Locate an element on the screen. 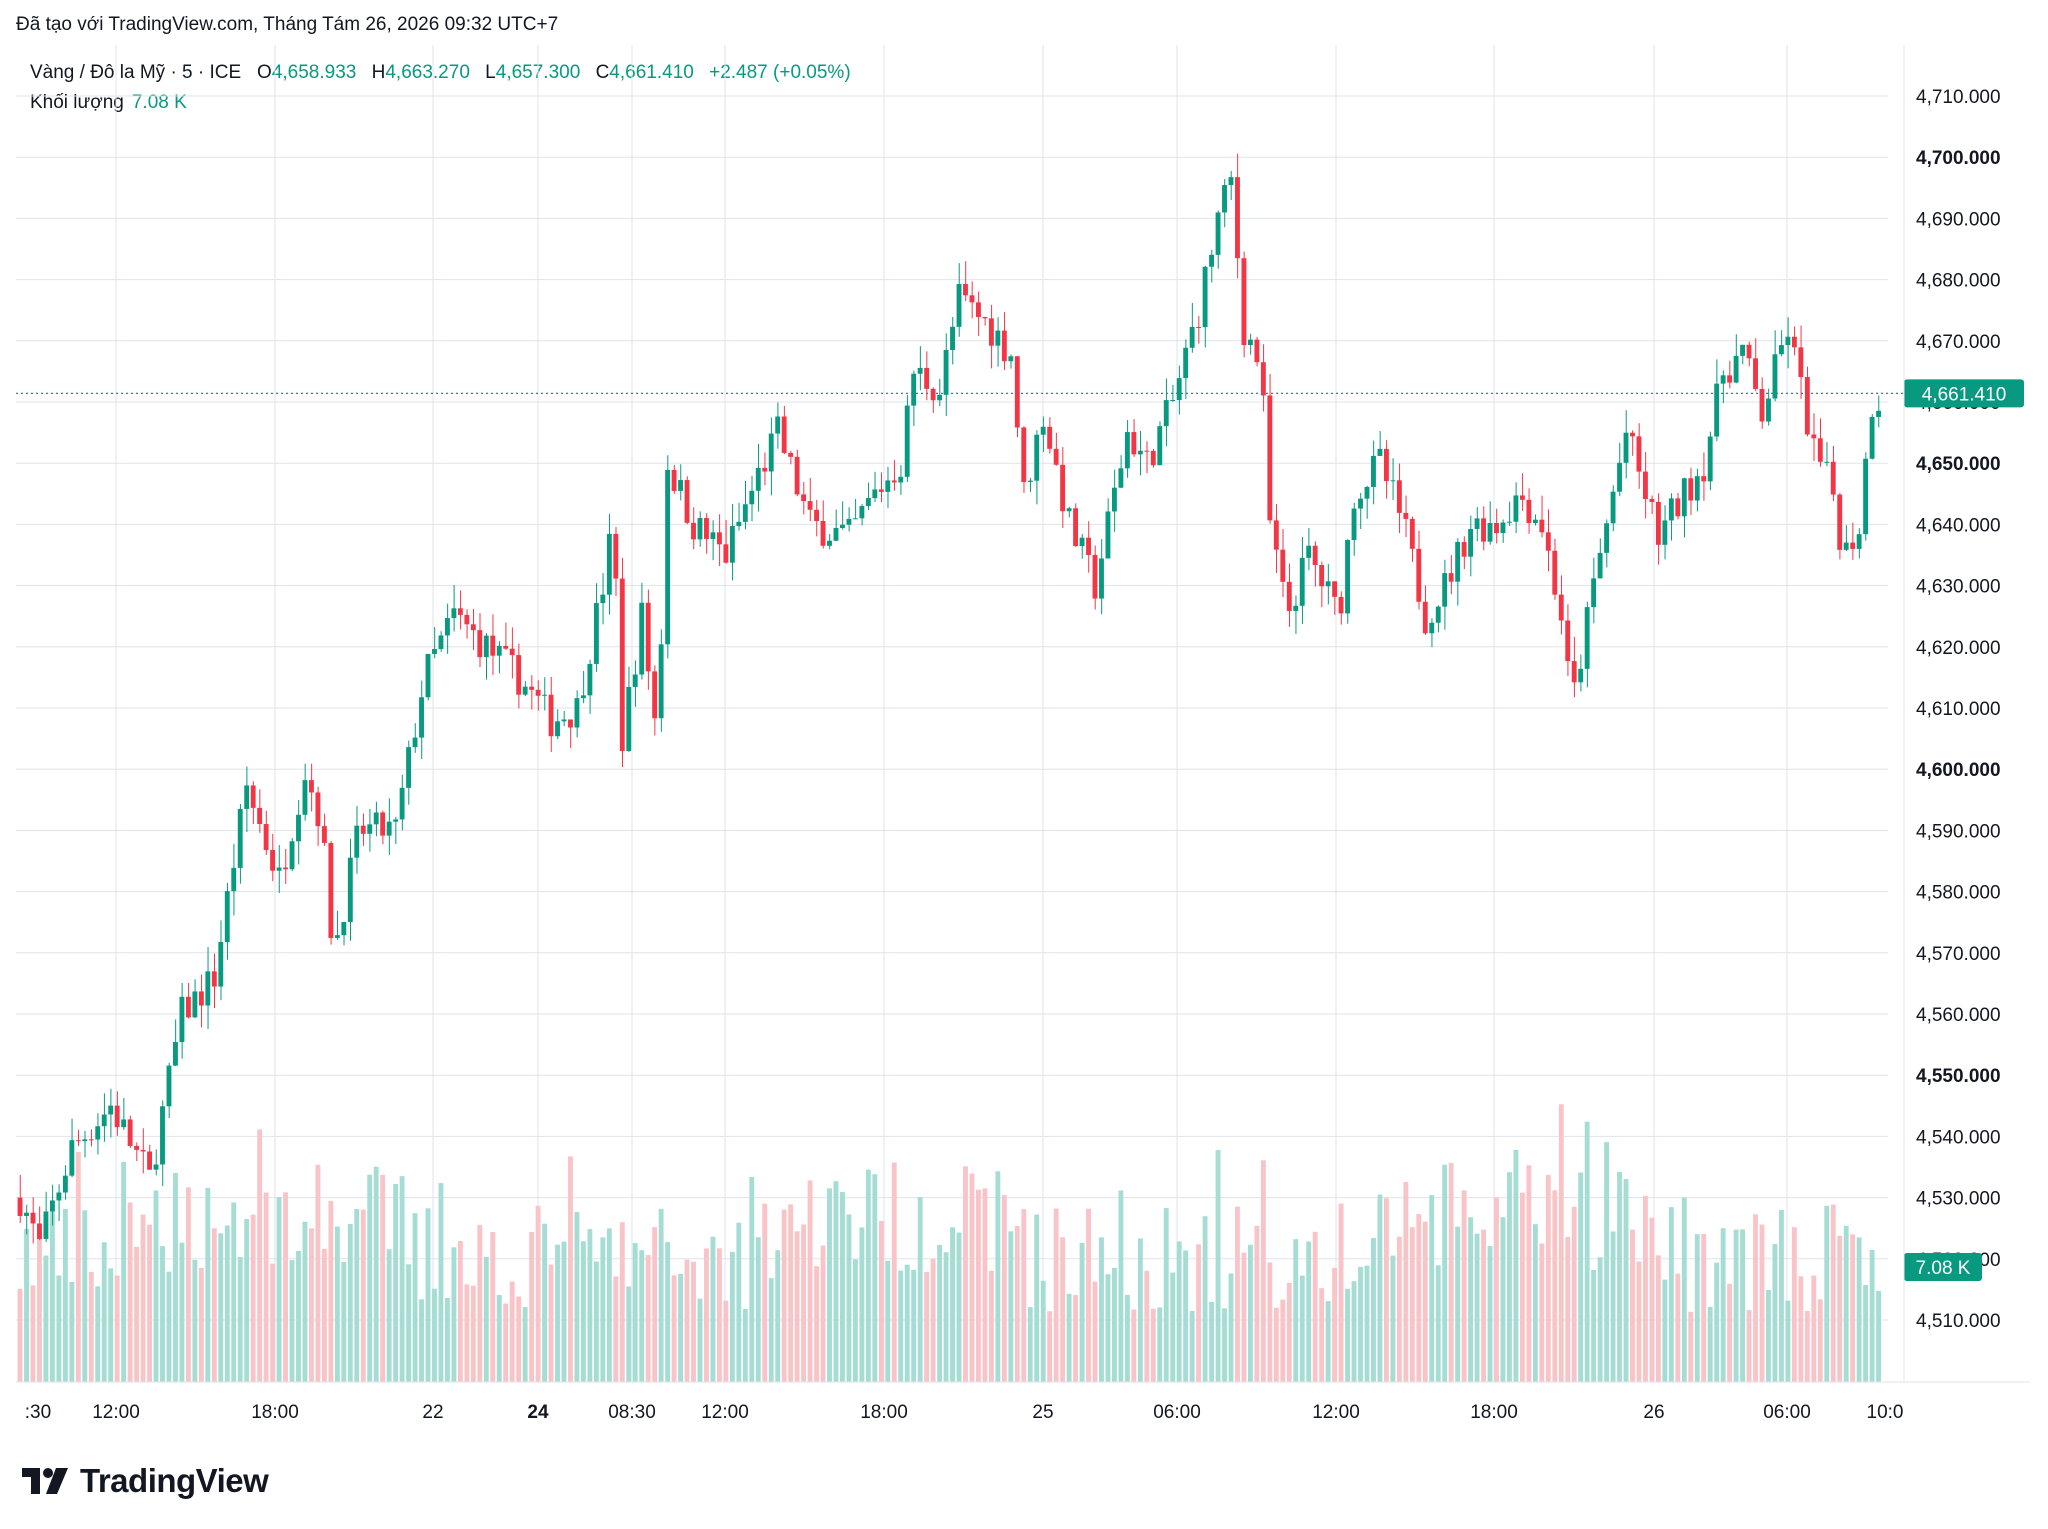 Image resolution: width=2048 pixels, height=1529 pixels. volume-tag is located at coordinates (1943, 1267).